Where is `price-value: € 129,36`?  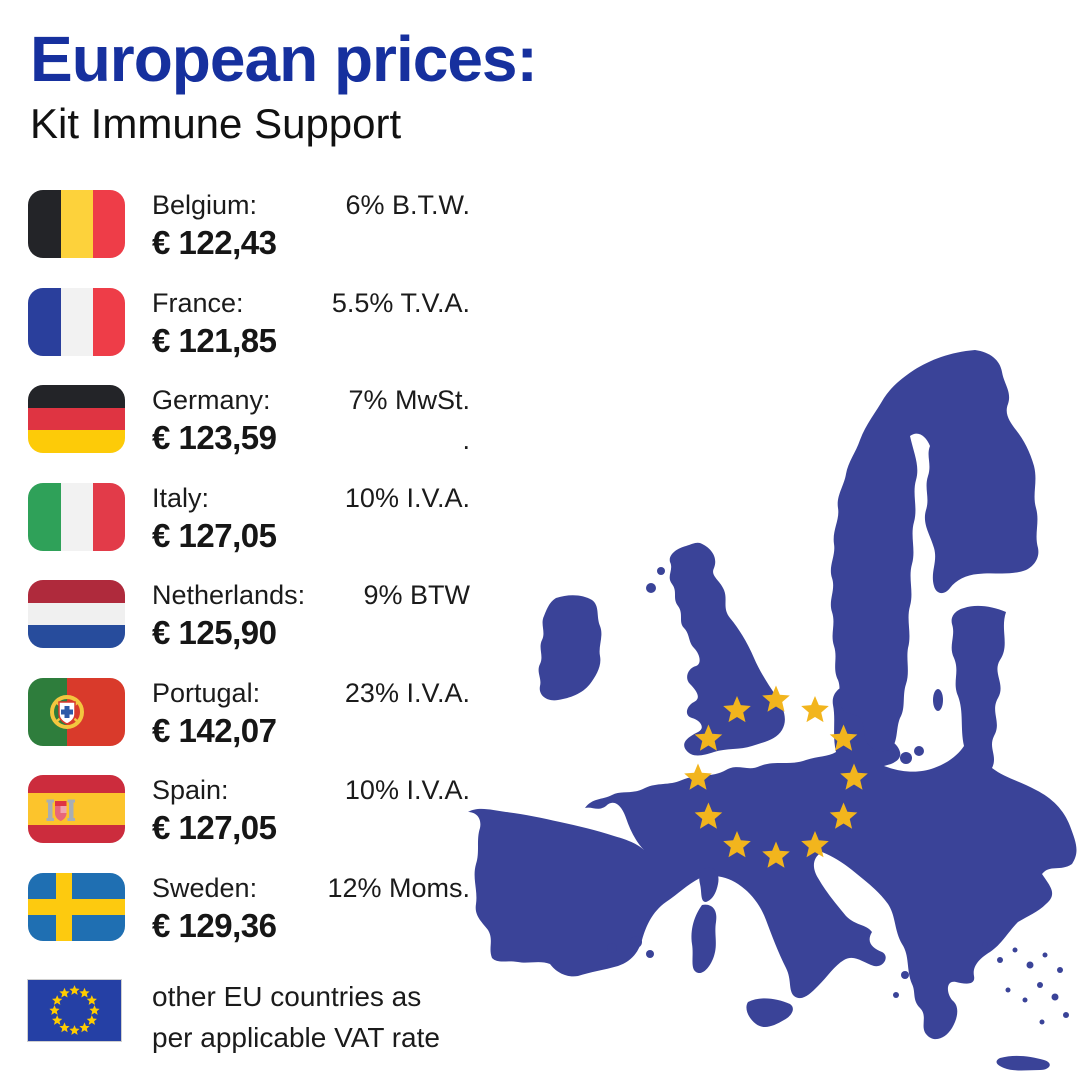 price-value: € 129,36 is located at coordinates (214, 925).